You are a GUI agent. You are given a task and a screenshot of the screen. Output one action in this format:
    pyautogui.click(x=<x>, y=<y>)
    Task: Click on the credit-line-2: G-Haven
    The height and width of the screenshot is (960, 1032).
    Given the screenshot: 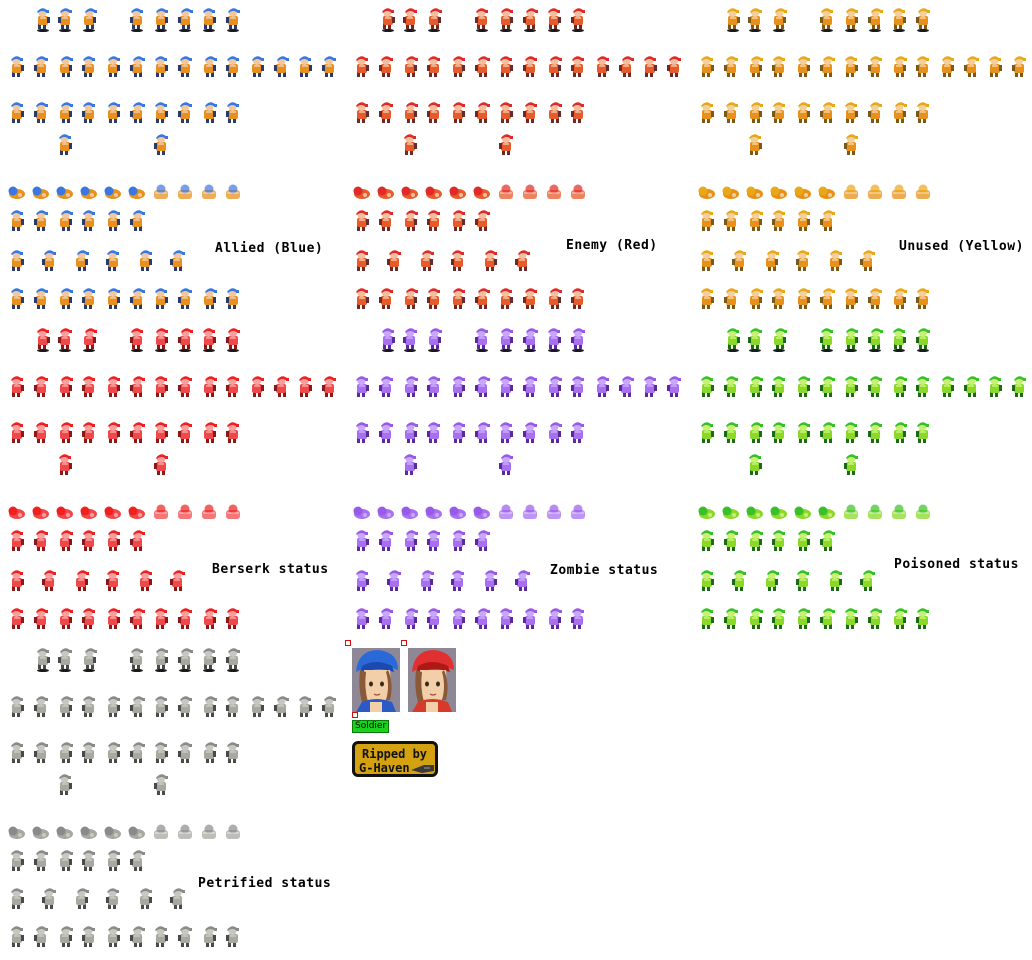 What is the action you would take?
    pyautogui.click(x=384, y=768)
    